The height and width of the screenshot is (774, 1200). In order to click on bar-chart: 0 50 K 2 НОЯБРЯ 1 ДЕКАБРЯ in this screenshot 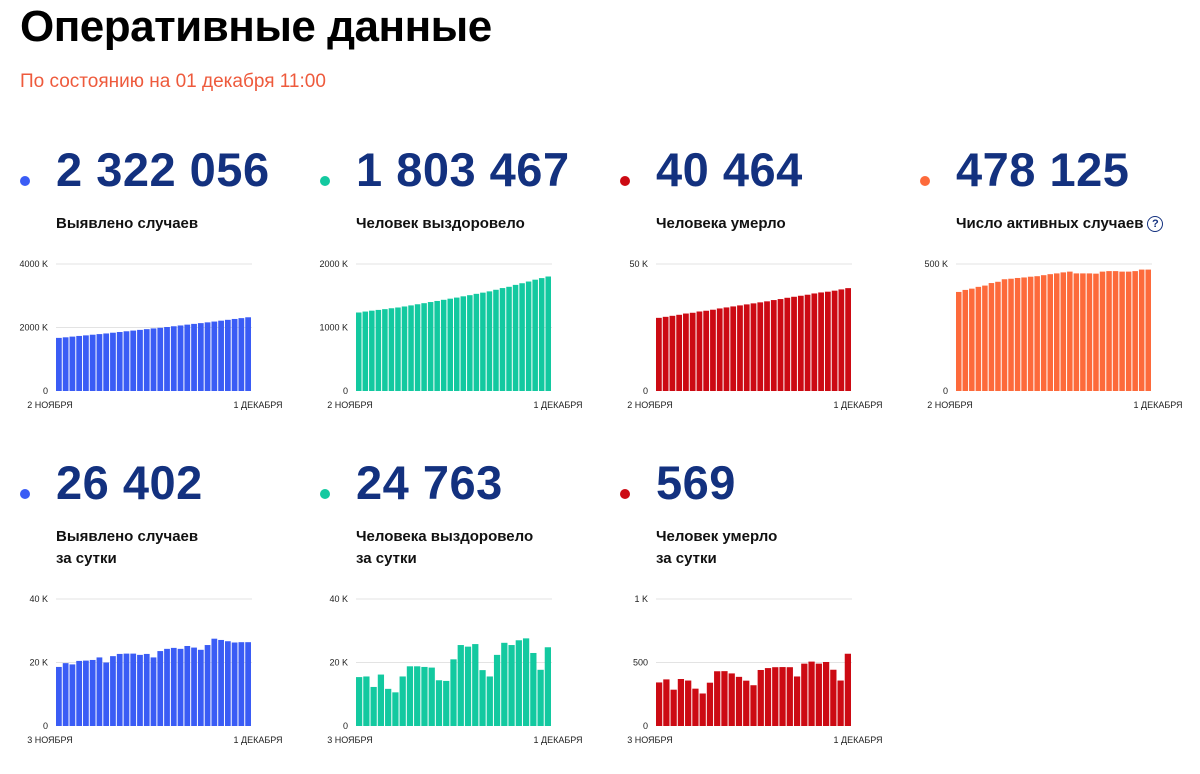, I will do `click(754, 334)`.